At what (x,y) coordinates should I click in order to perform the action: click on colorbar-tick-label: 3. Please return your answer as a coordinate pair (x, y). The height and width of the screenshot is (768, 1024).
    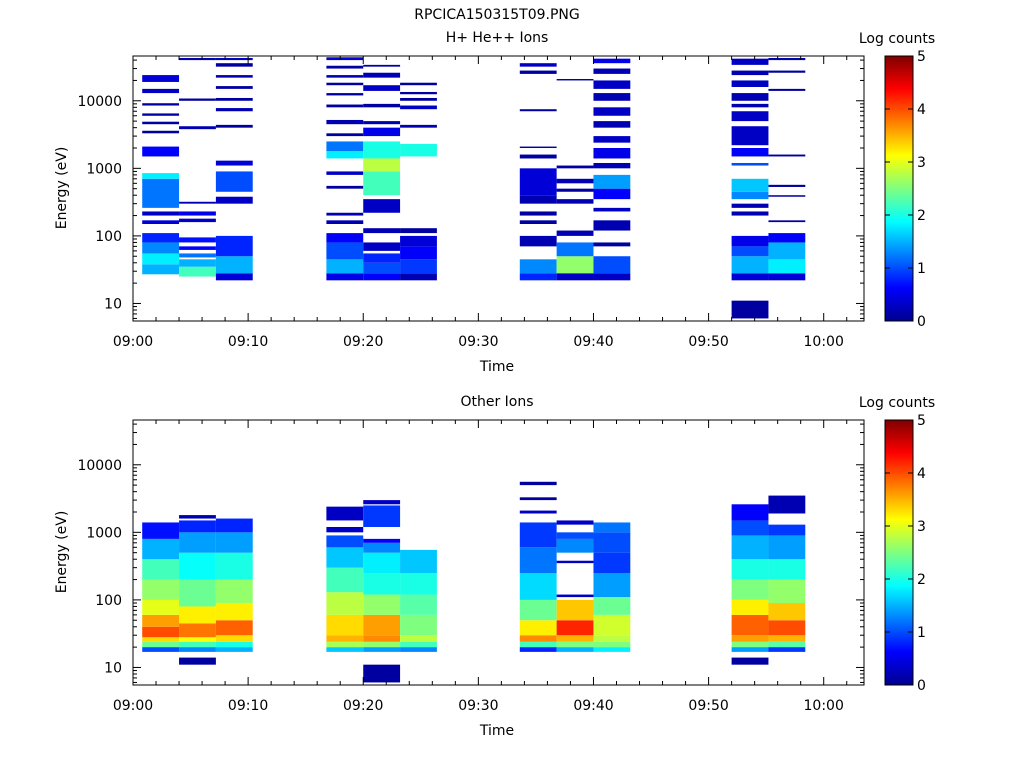
    Looking at the image, I should click on (921, 163).